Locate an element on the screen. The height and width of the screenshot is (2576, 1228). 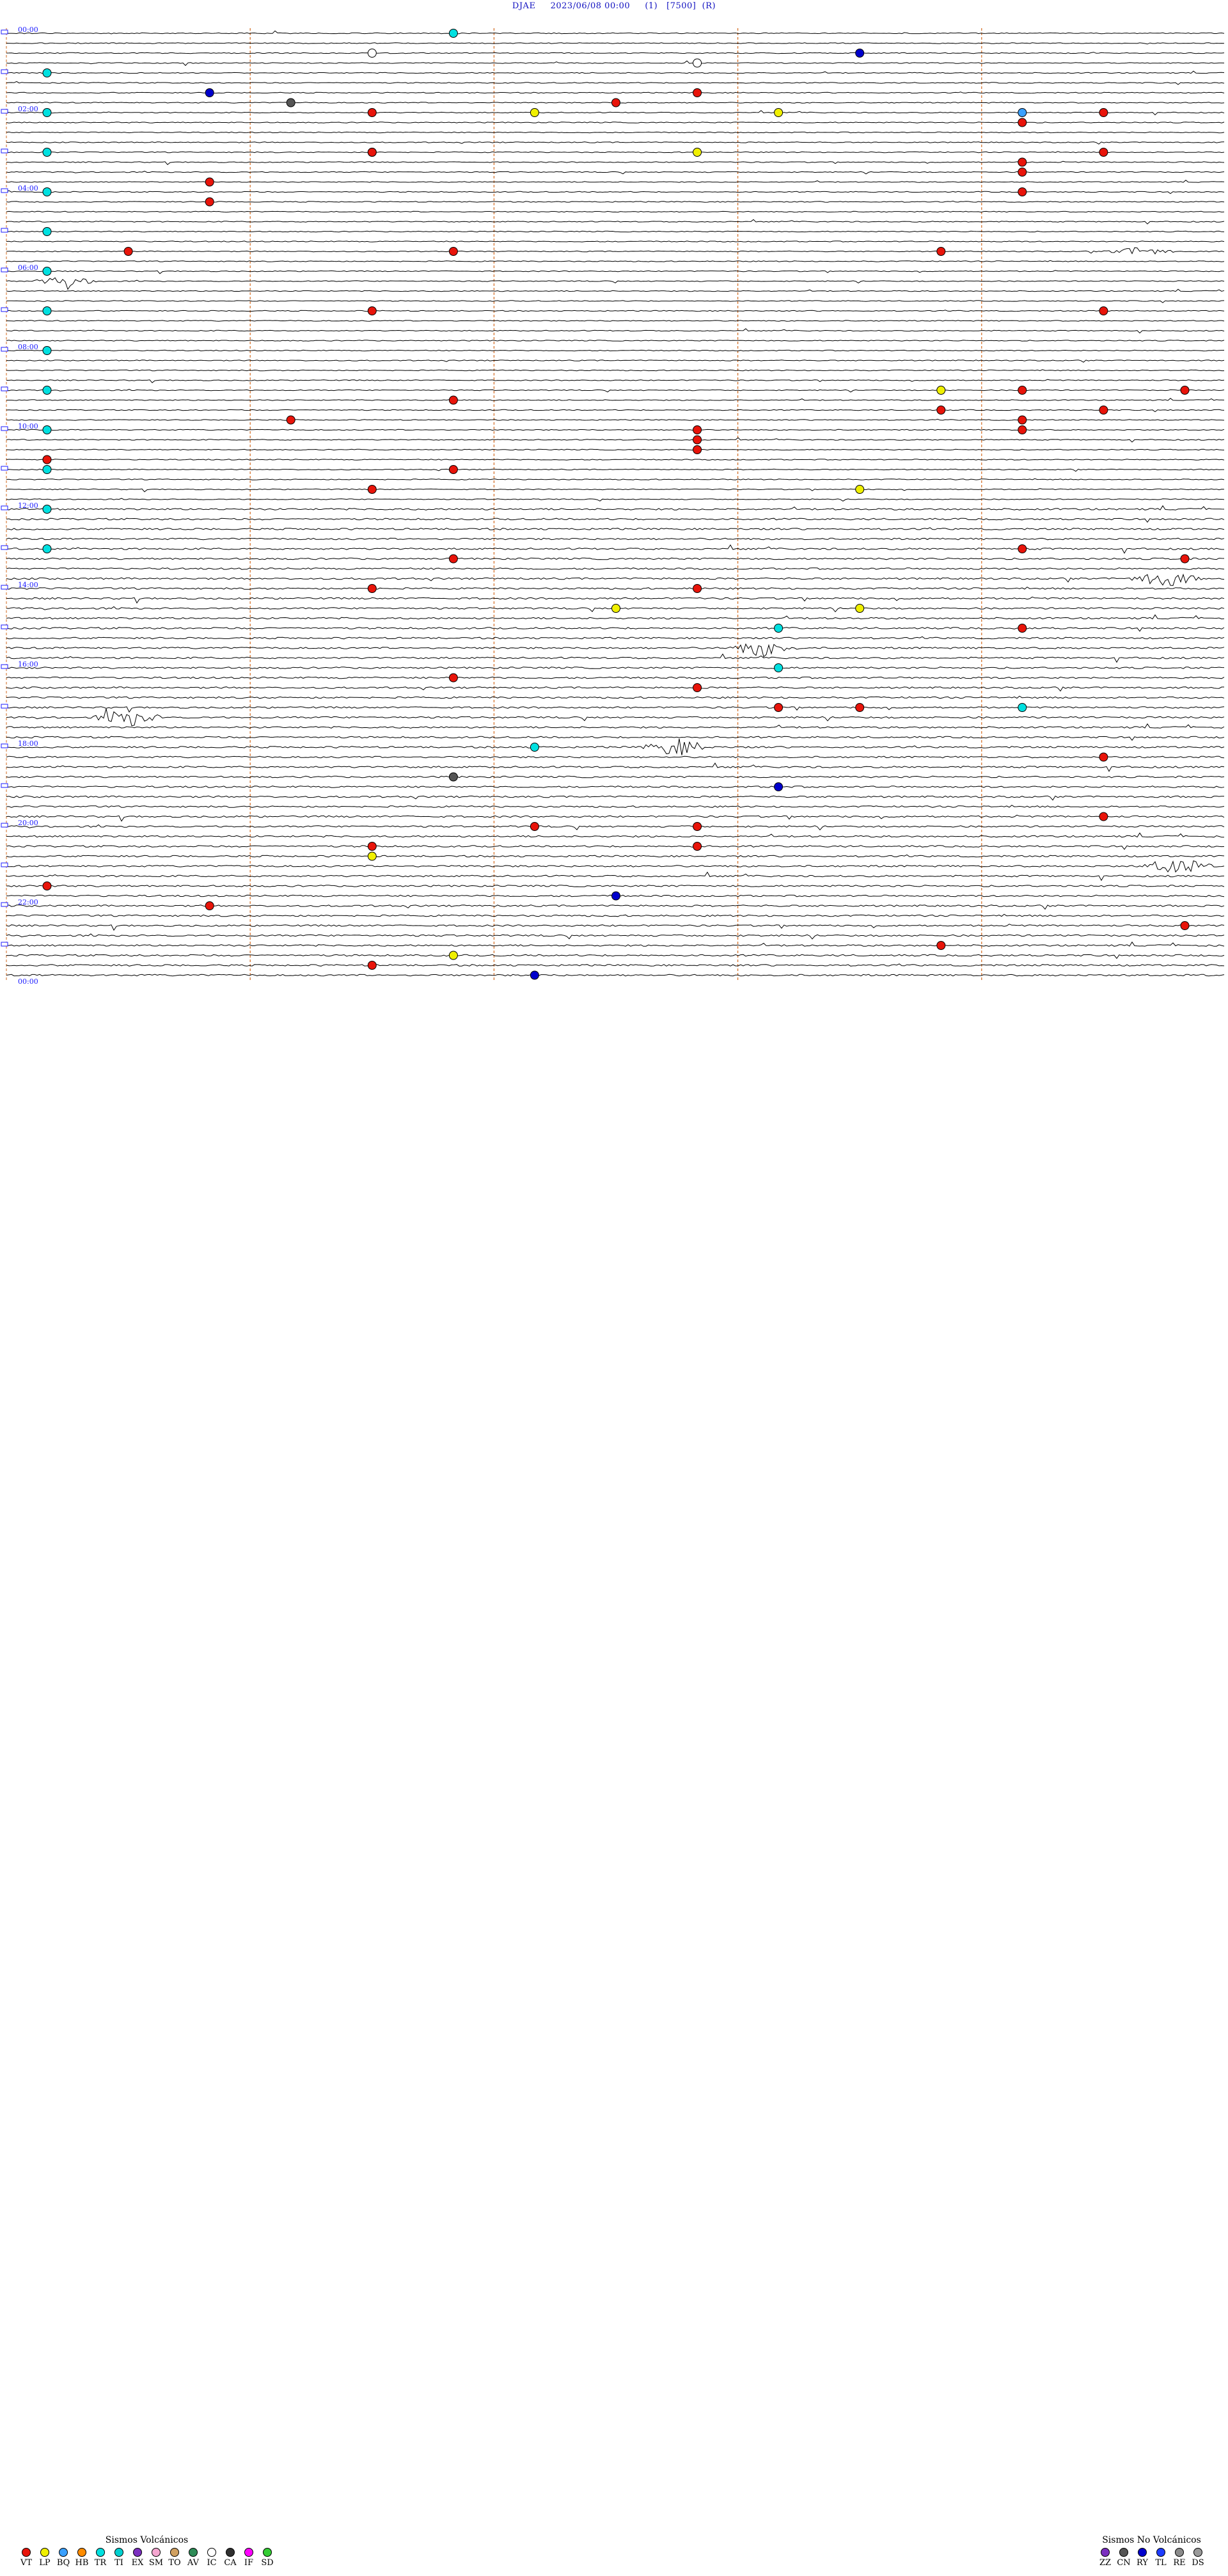
legend-volcanic-title: Sismos Volcánicos is located at coordinates (147, 2540).